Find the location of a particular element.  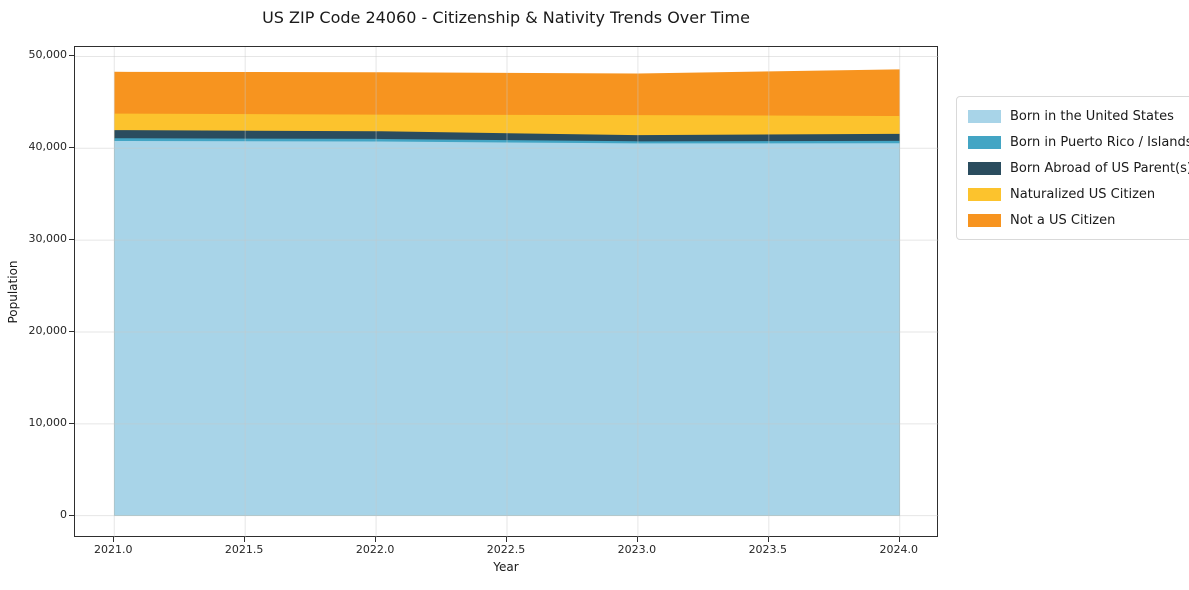

y-tick-label: 40,000 is located at coordinates (48, 147).